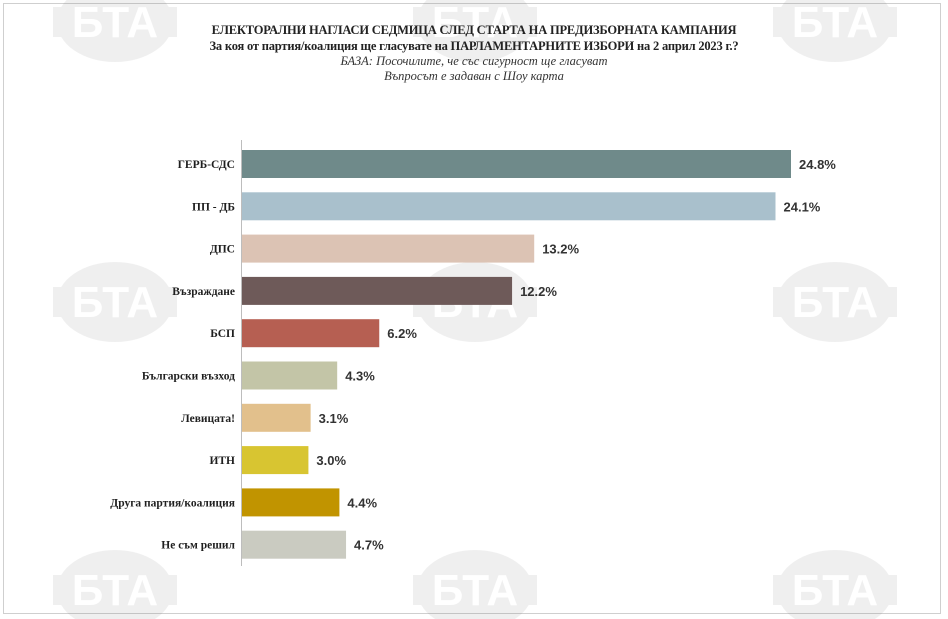 This screenshot has height=619, width=948. Describe the element at coordinates (474, 76) in the screenshot. I see `question-note: Въпросът е задаван с Шоу карта` at that location.